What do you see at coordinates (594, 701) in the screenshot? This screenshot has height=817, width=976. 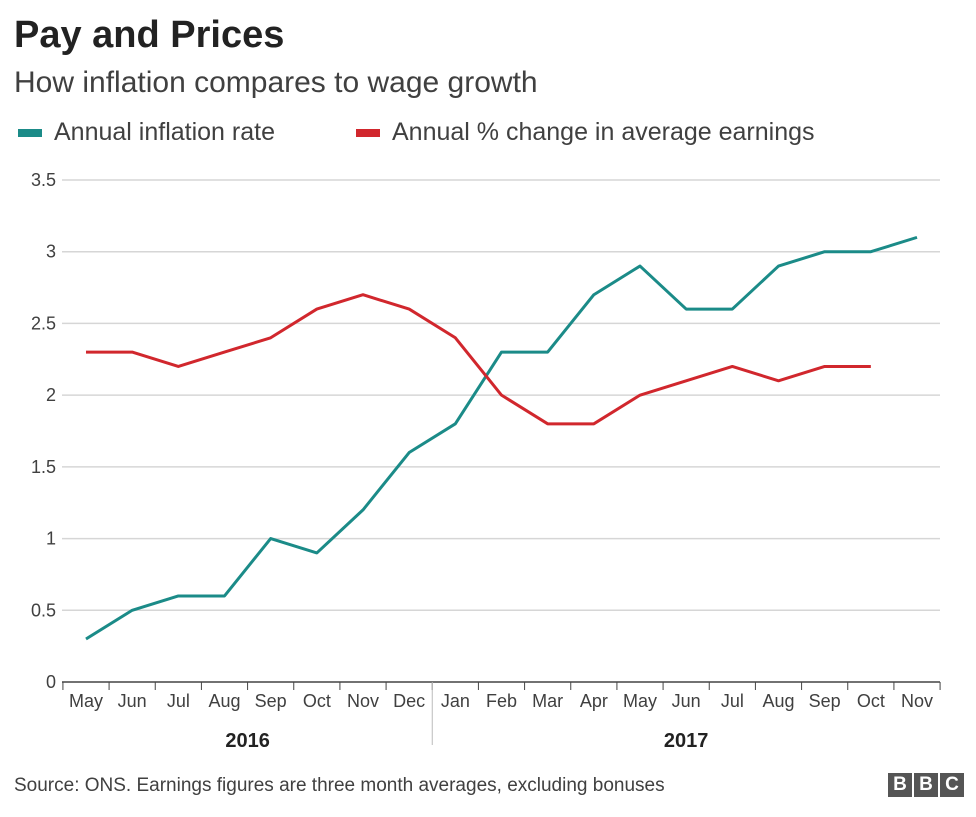 I see `x-tick-label: Apr` at bounding box center [594, 701].